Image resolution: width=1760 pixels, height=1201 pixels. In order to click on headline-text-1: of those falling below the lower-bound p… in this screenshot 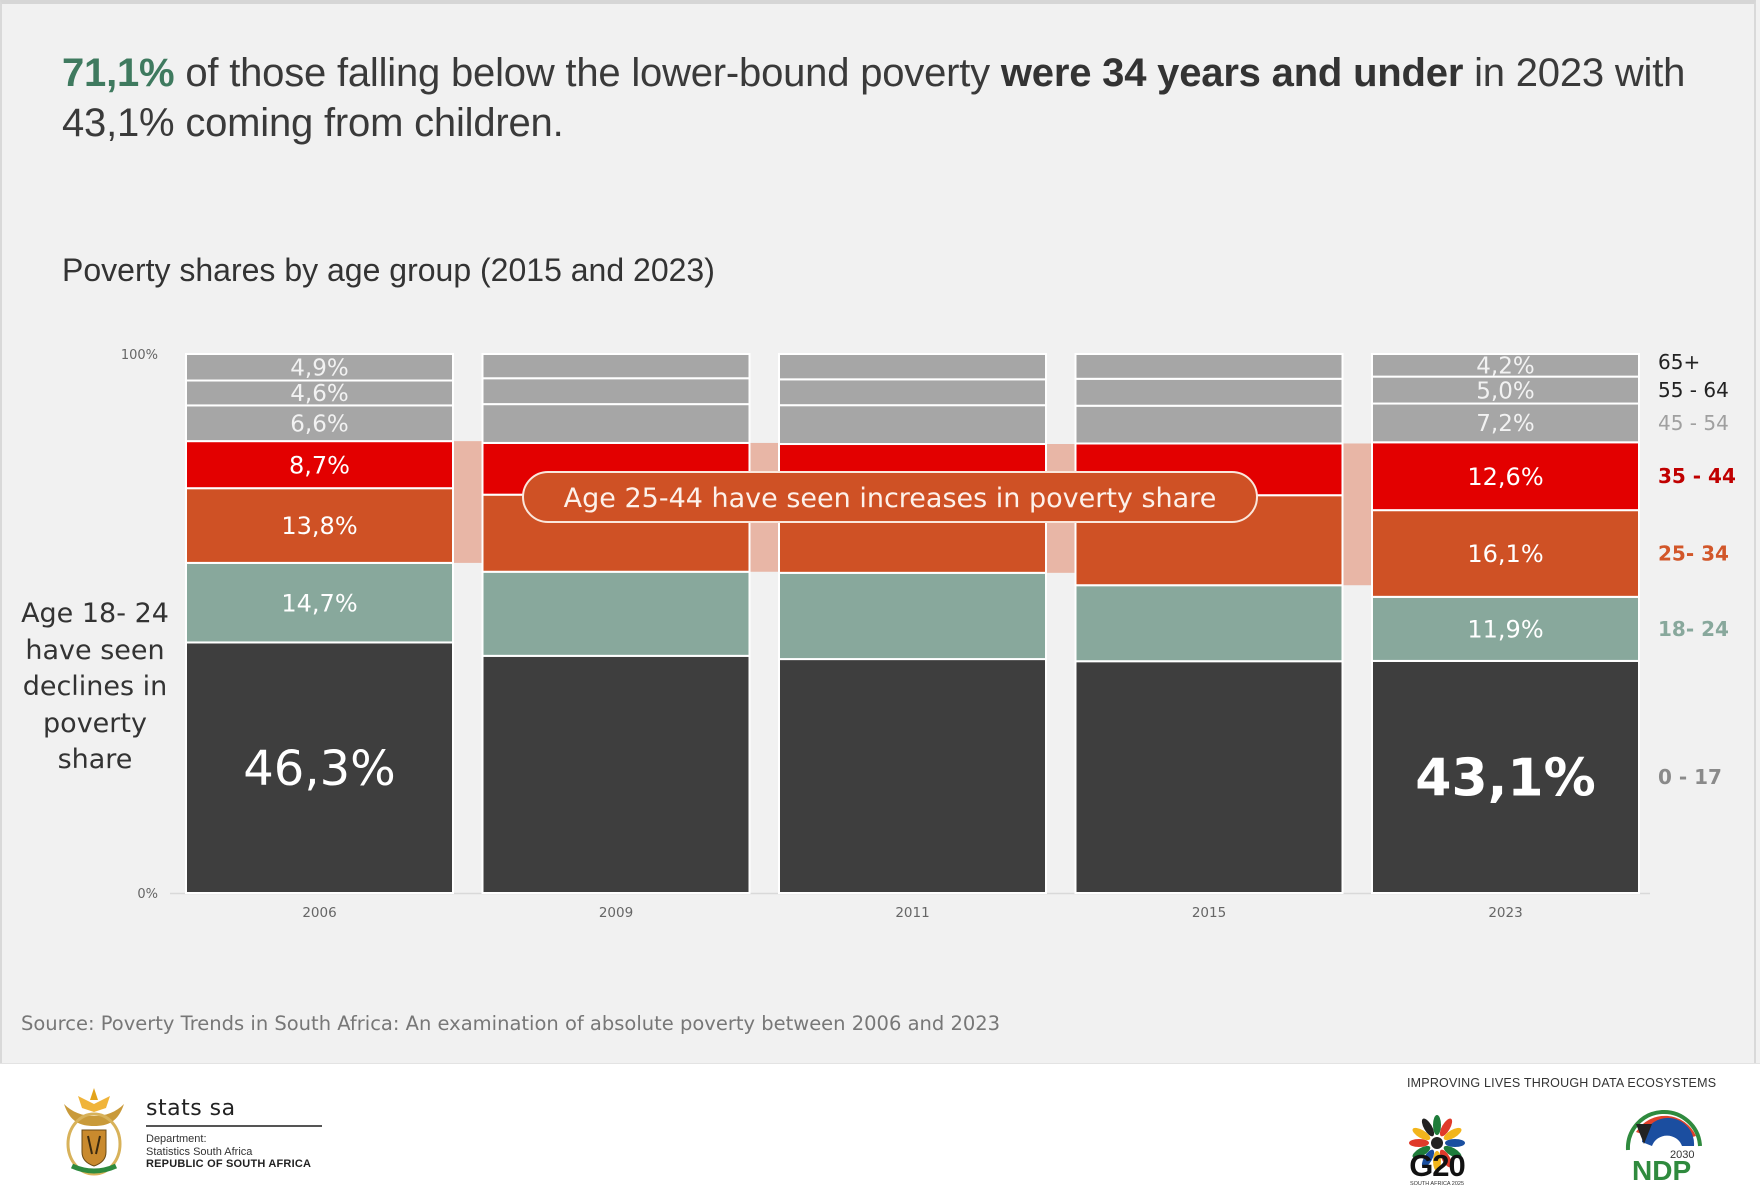, I will do `click(587, 73)`.